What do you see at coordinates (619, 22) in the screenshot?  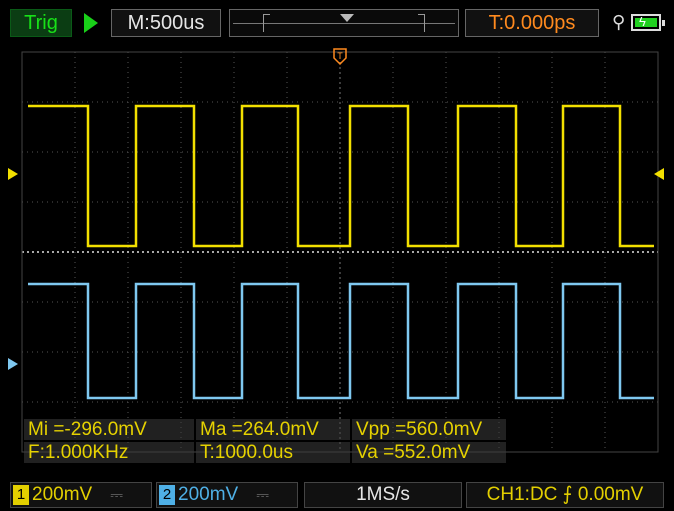 I see `usb-icon: ⚲` at bounding box center [619, 22].